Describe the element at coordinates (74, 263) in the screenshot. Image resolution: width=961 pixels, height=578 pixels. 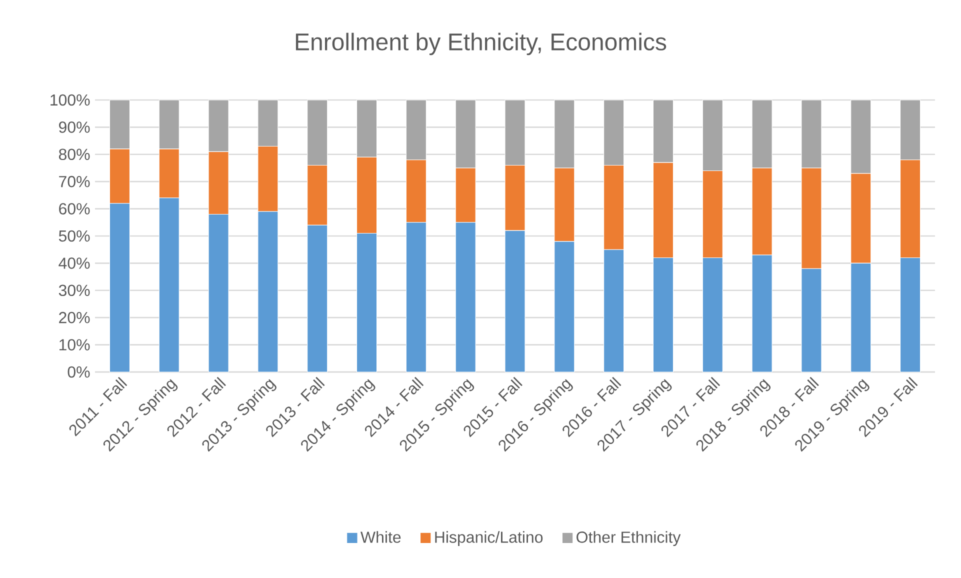
I see `y-tick-label: 40%` at that location.